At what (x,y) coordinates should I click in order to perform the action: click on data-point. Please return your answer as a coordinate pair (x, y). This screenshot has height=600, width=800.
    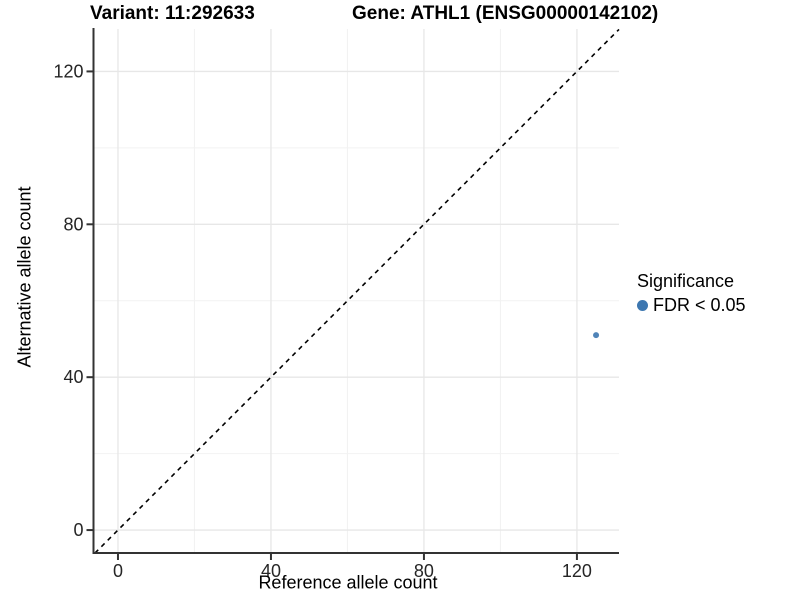
    Looking at the image, I should click on (596, 335).